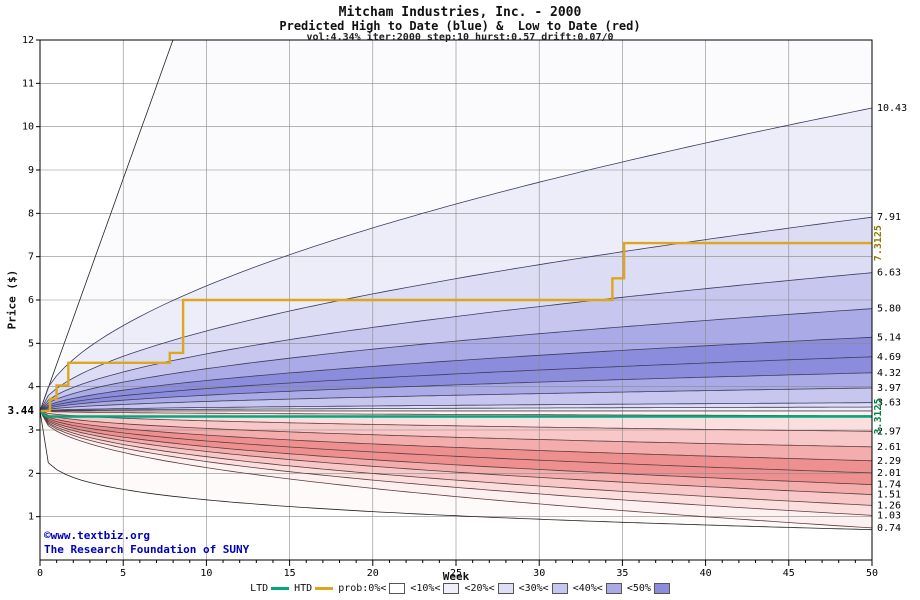  Describe the element at coordinates (889, 528) in the screenshot. I see `band-value-label: 0.74` at that location.